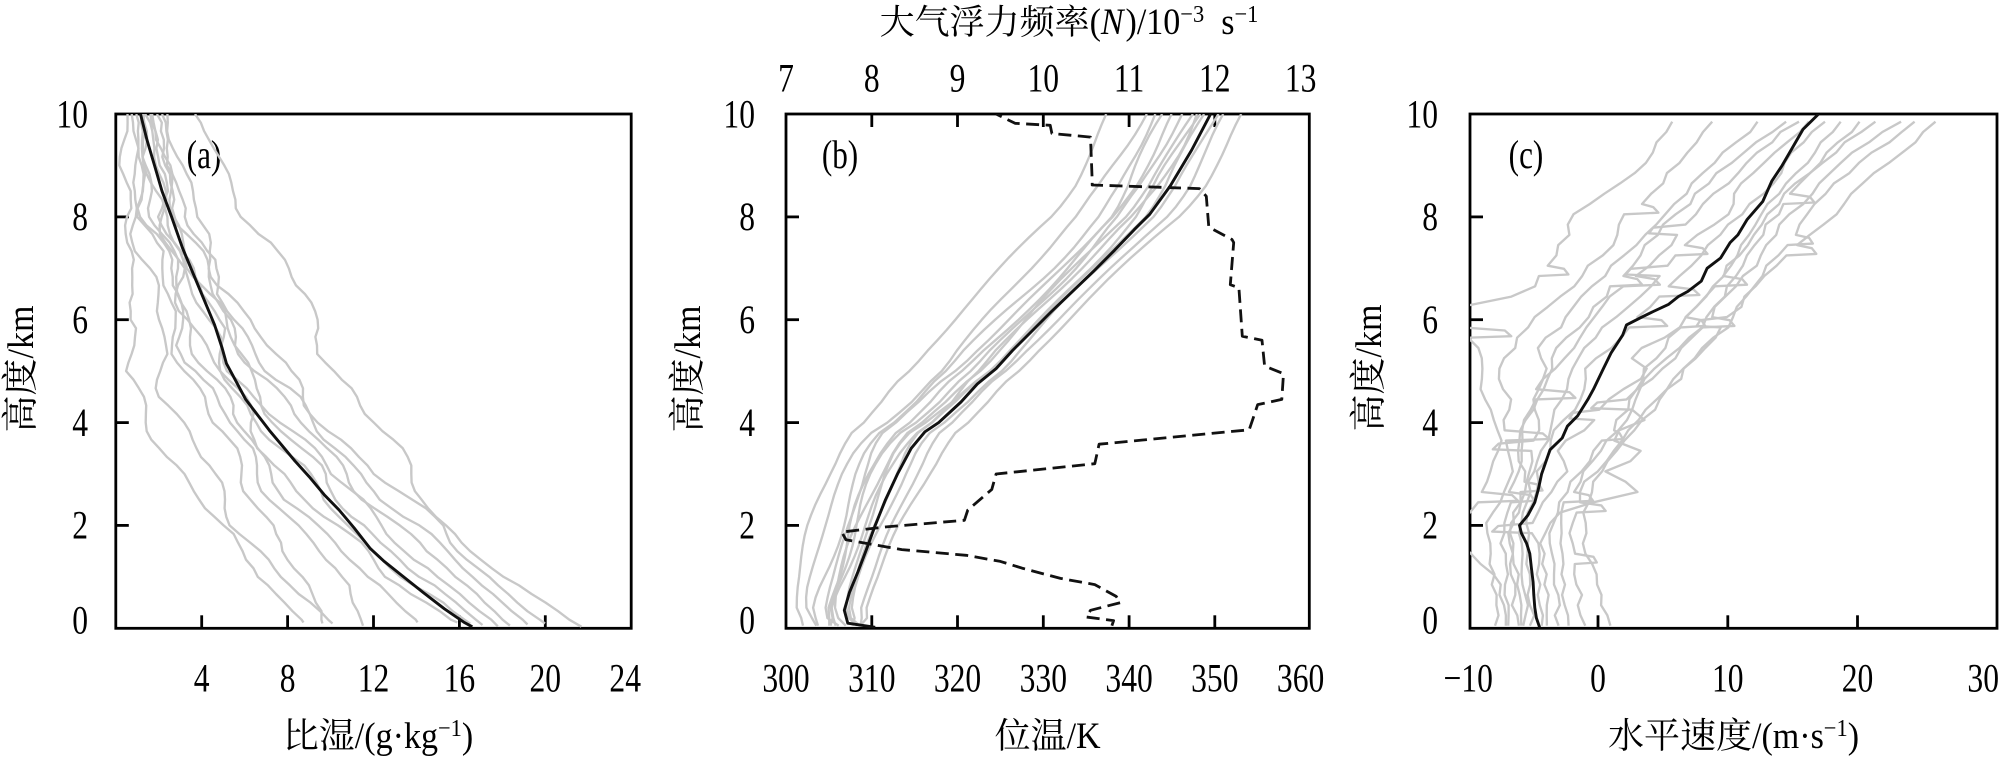 This screenshot has height=761, width=2000. What do you see at coordinates (785, 678) in the screenshot?
I see `svg-text: 300` at bounding box center [785, 678].